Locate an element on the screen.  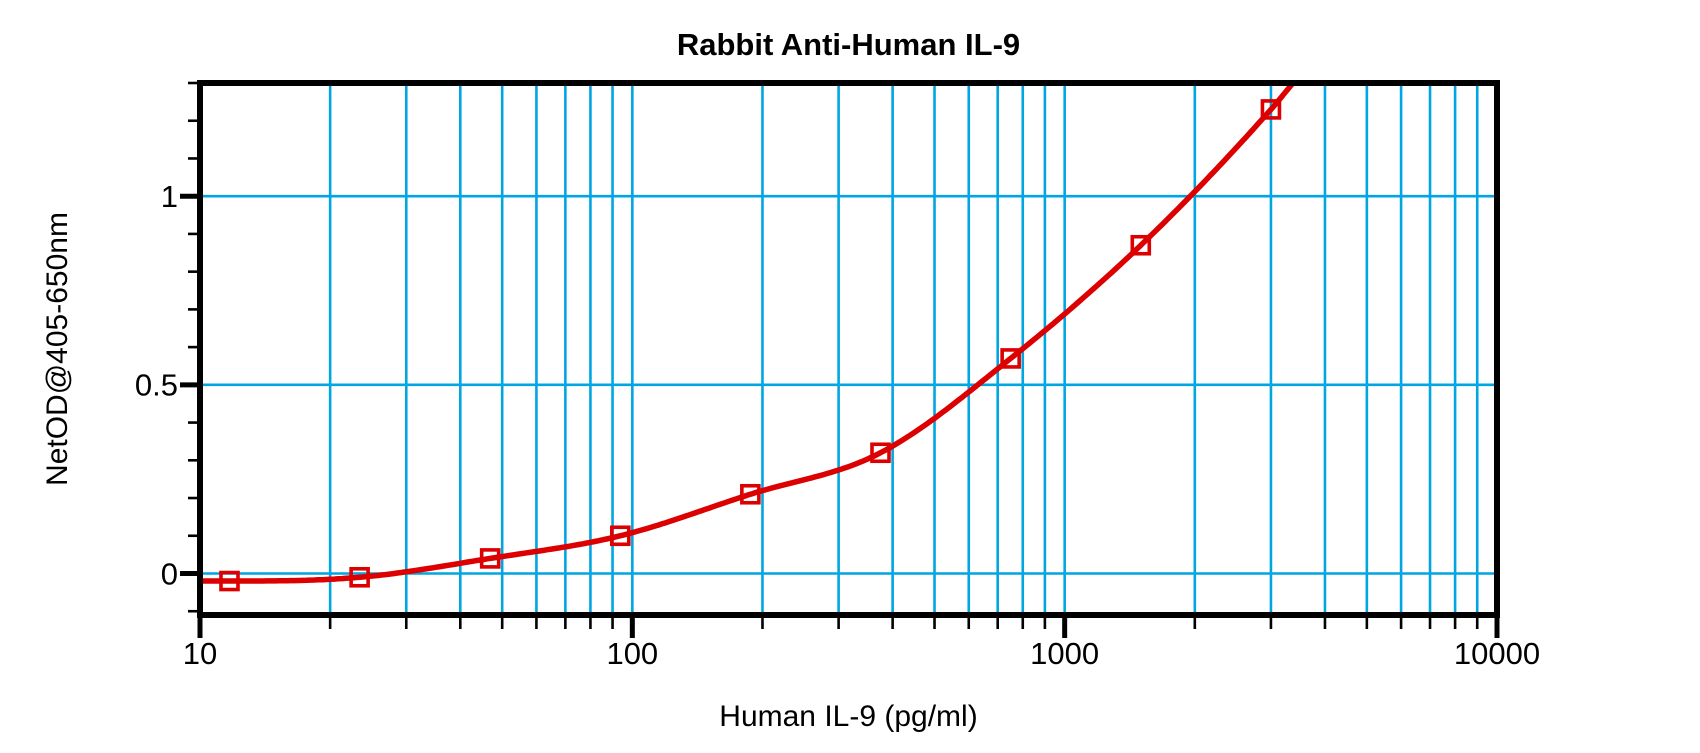
x-tick-label: 100 is located at coordinates (632, 653).